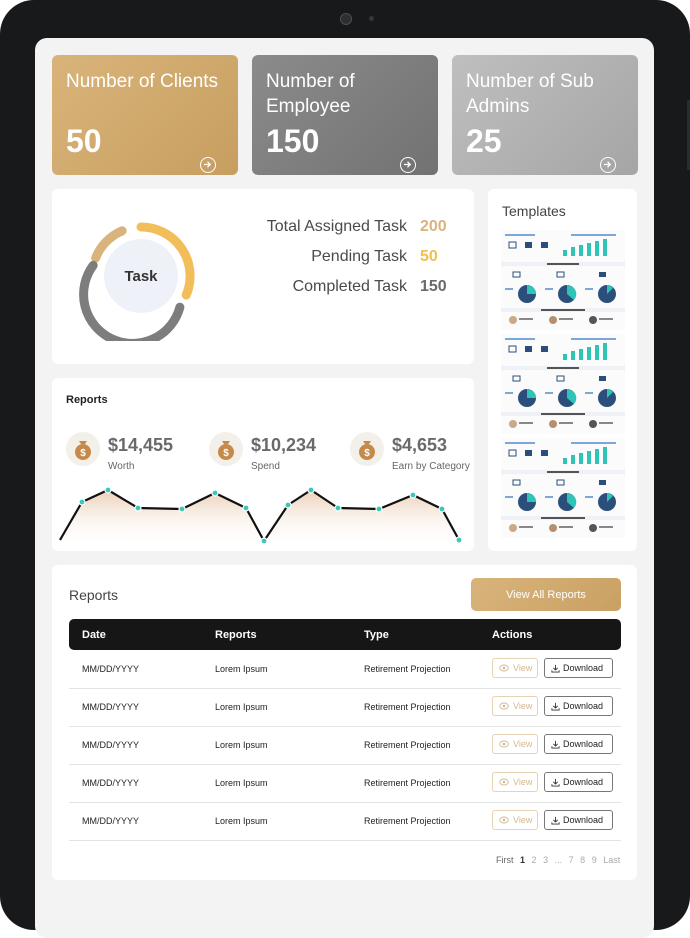 The width and height of the screenshot is (690, 938). I want to click on metric-amount: $14,455, so click(141, 445).